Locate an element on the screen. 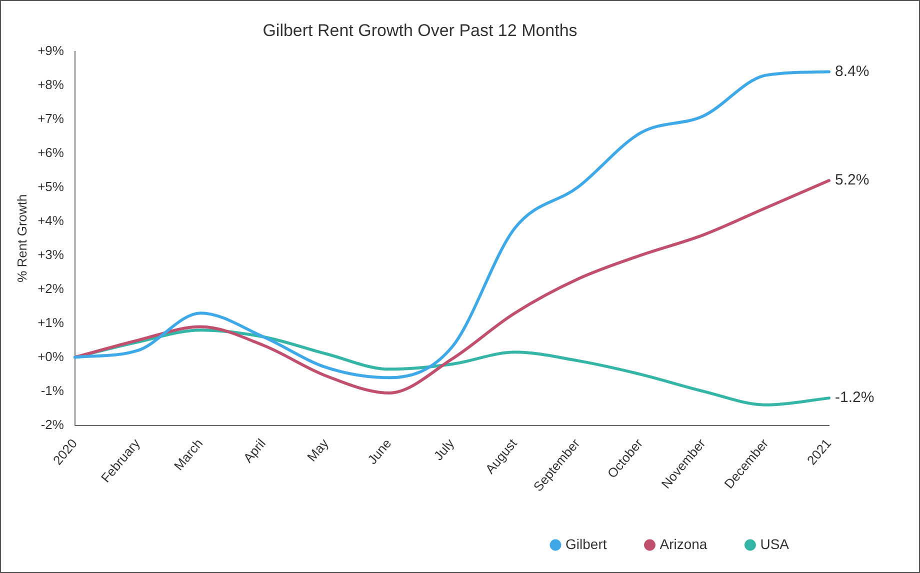  y-tick-label: +9% is located at coordinates (51, 50).